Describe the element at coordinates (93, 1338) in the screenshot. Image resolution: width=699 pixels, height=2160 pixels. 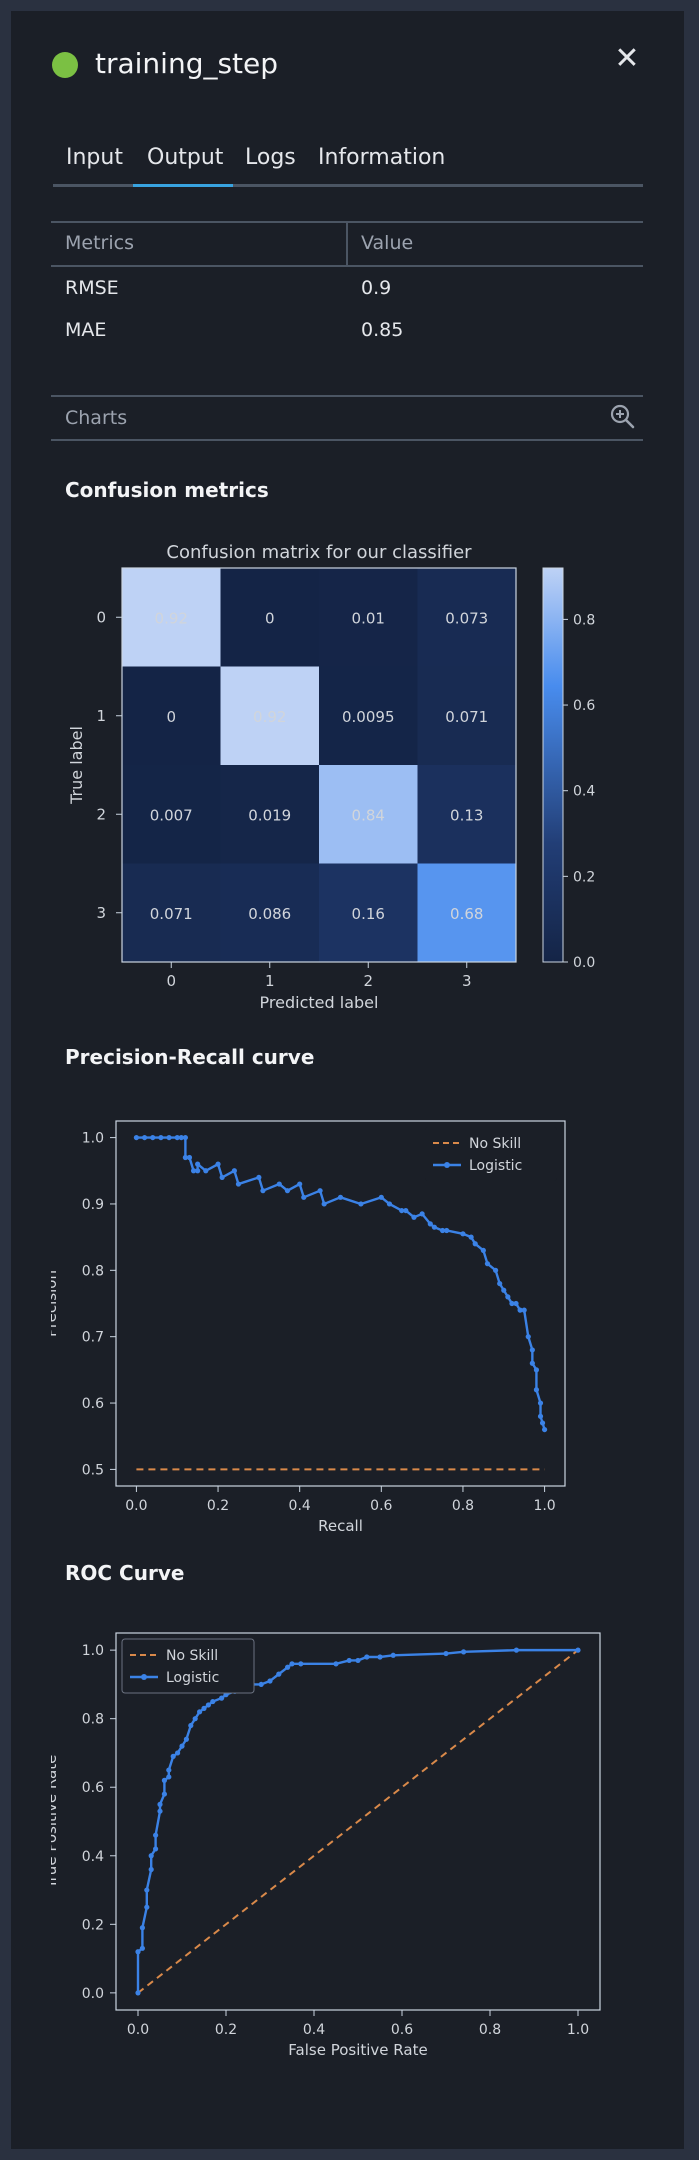
I see `y-tick-label: 0.7` at that location.